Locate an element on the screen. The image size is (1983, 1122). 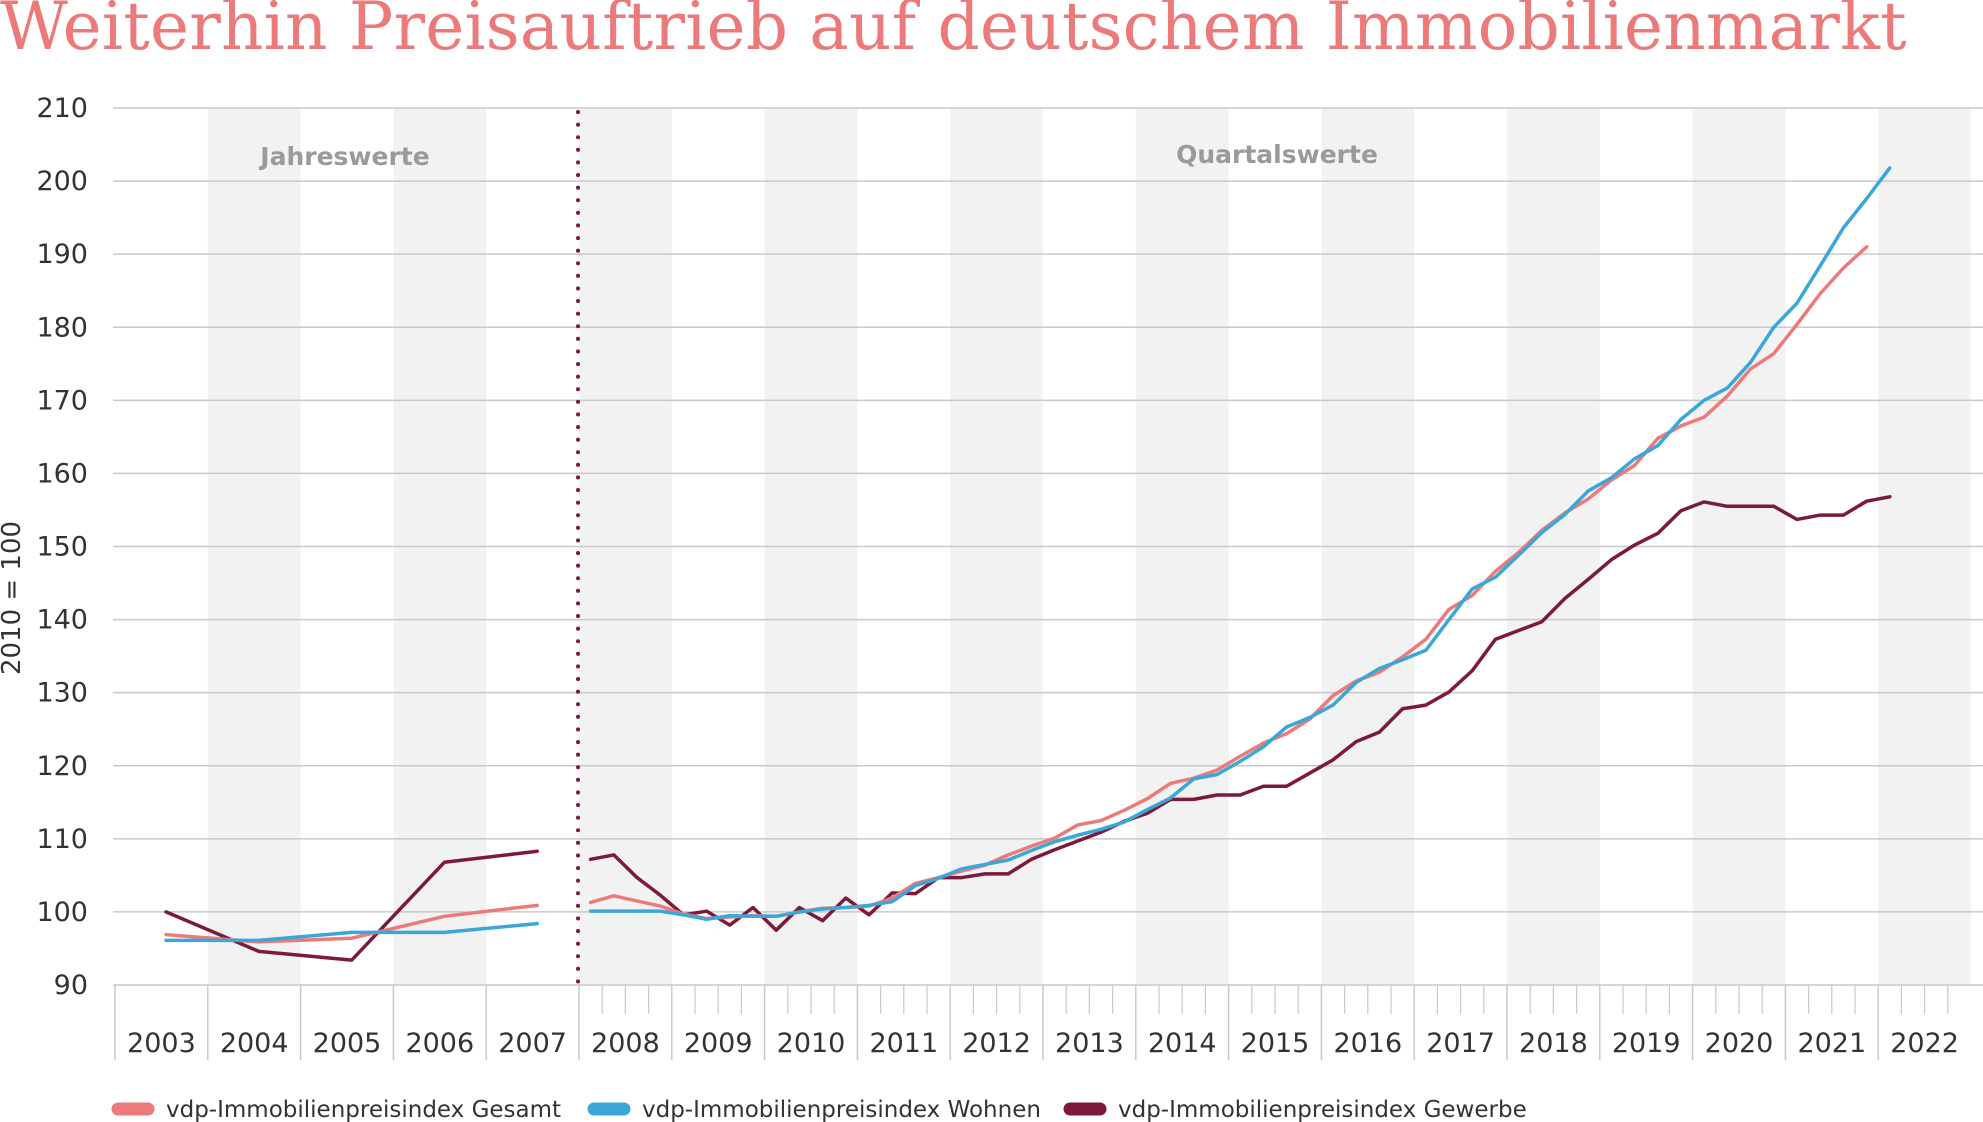
x-tick-2019: 2019 is located at coordinates (1646, 1043).